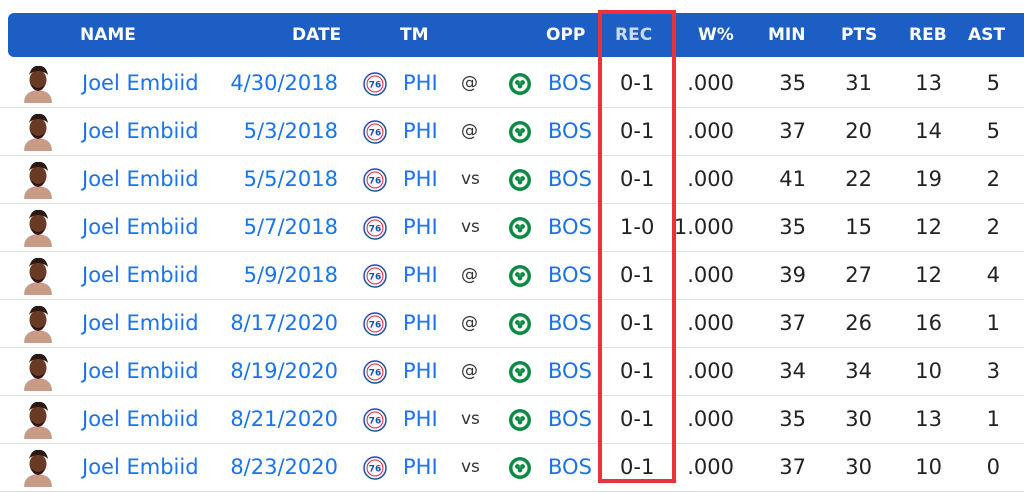 Image resolution: width=1024 pixels, height=492 pixels. Describe the element at coordinates (792, 419) in the screenshot. I see `minutes-value: 35` at that location.